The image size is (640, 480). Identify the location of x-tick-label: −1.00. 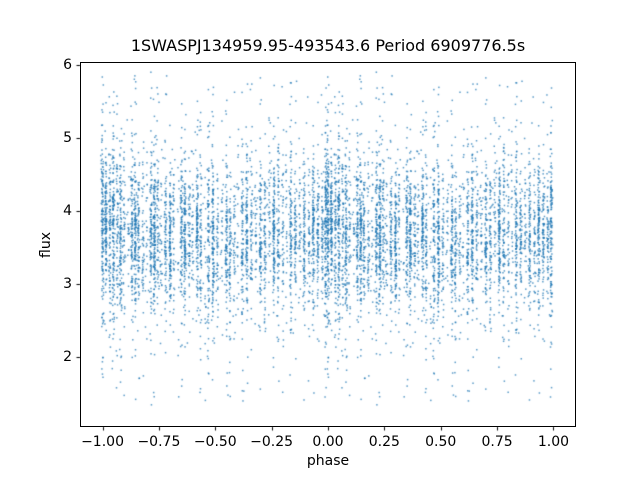
(102, 442).